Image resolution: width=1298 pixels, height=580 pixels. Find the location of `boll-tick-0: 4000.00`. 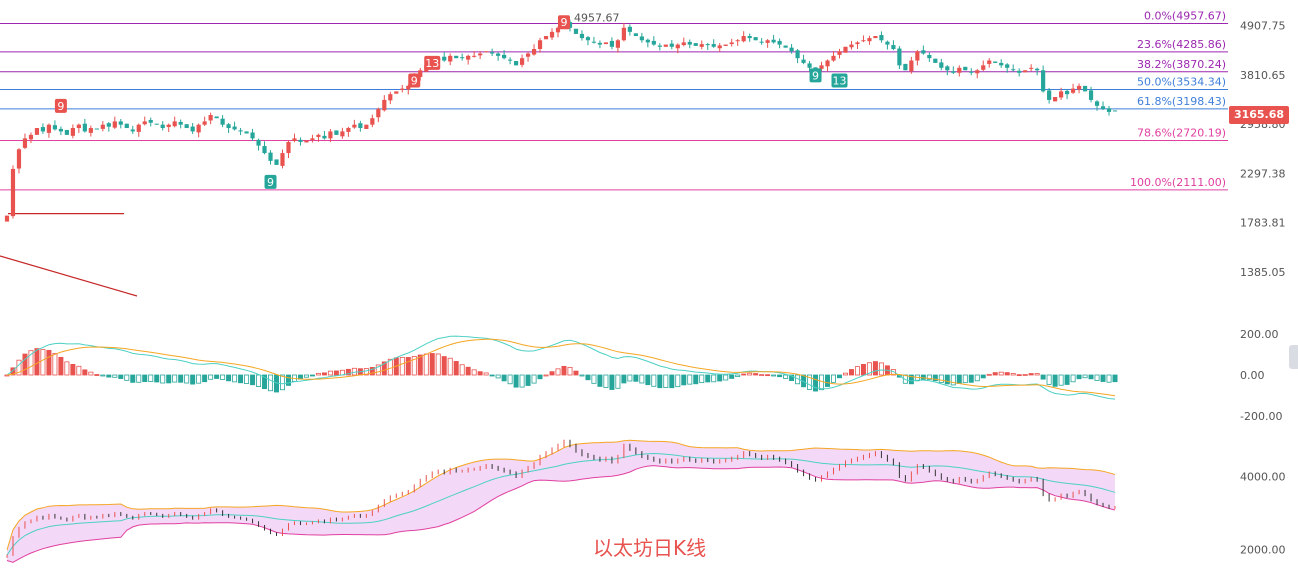

boll-tick-0: 4000.00 is located at coordinates (1263, 477).